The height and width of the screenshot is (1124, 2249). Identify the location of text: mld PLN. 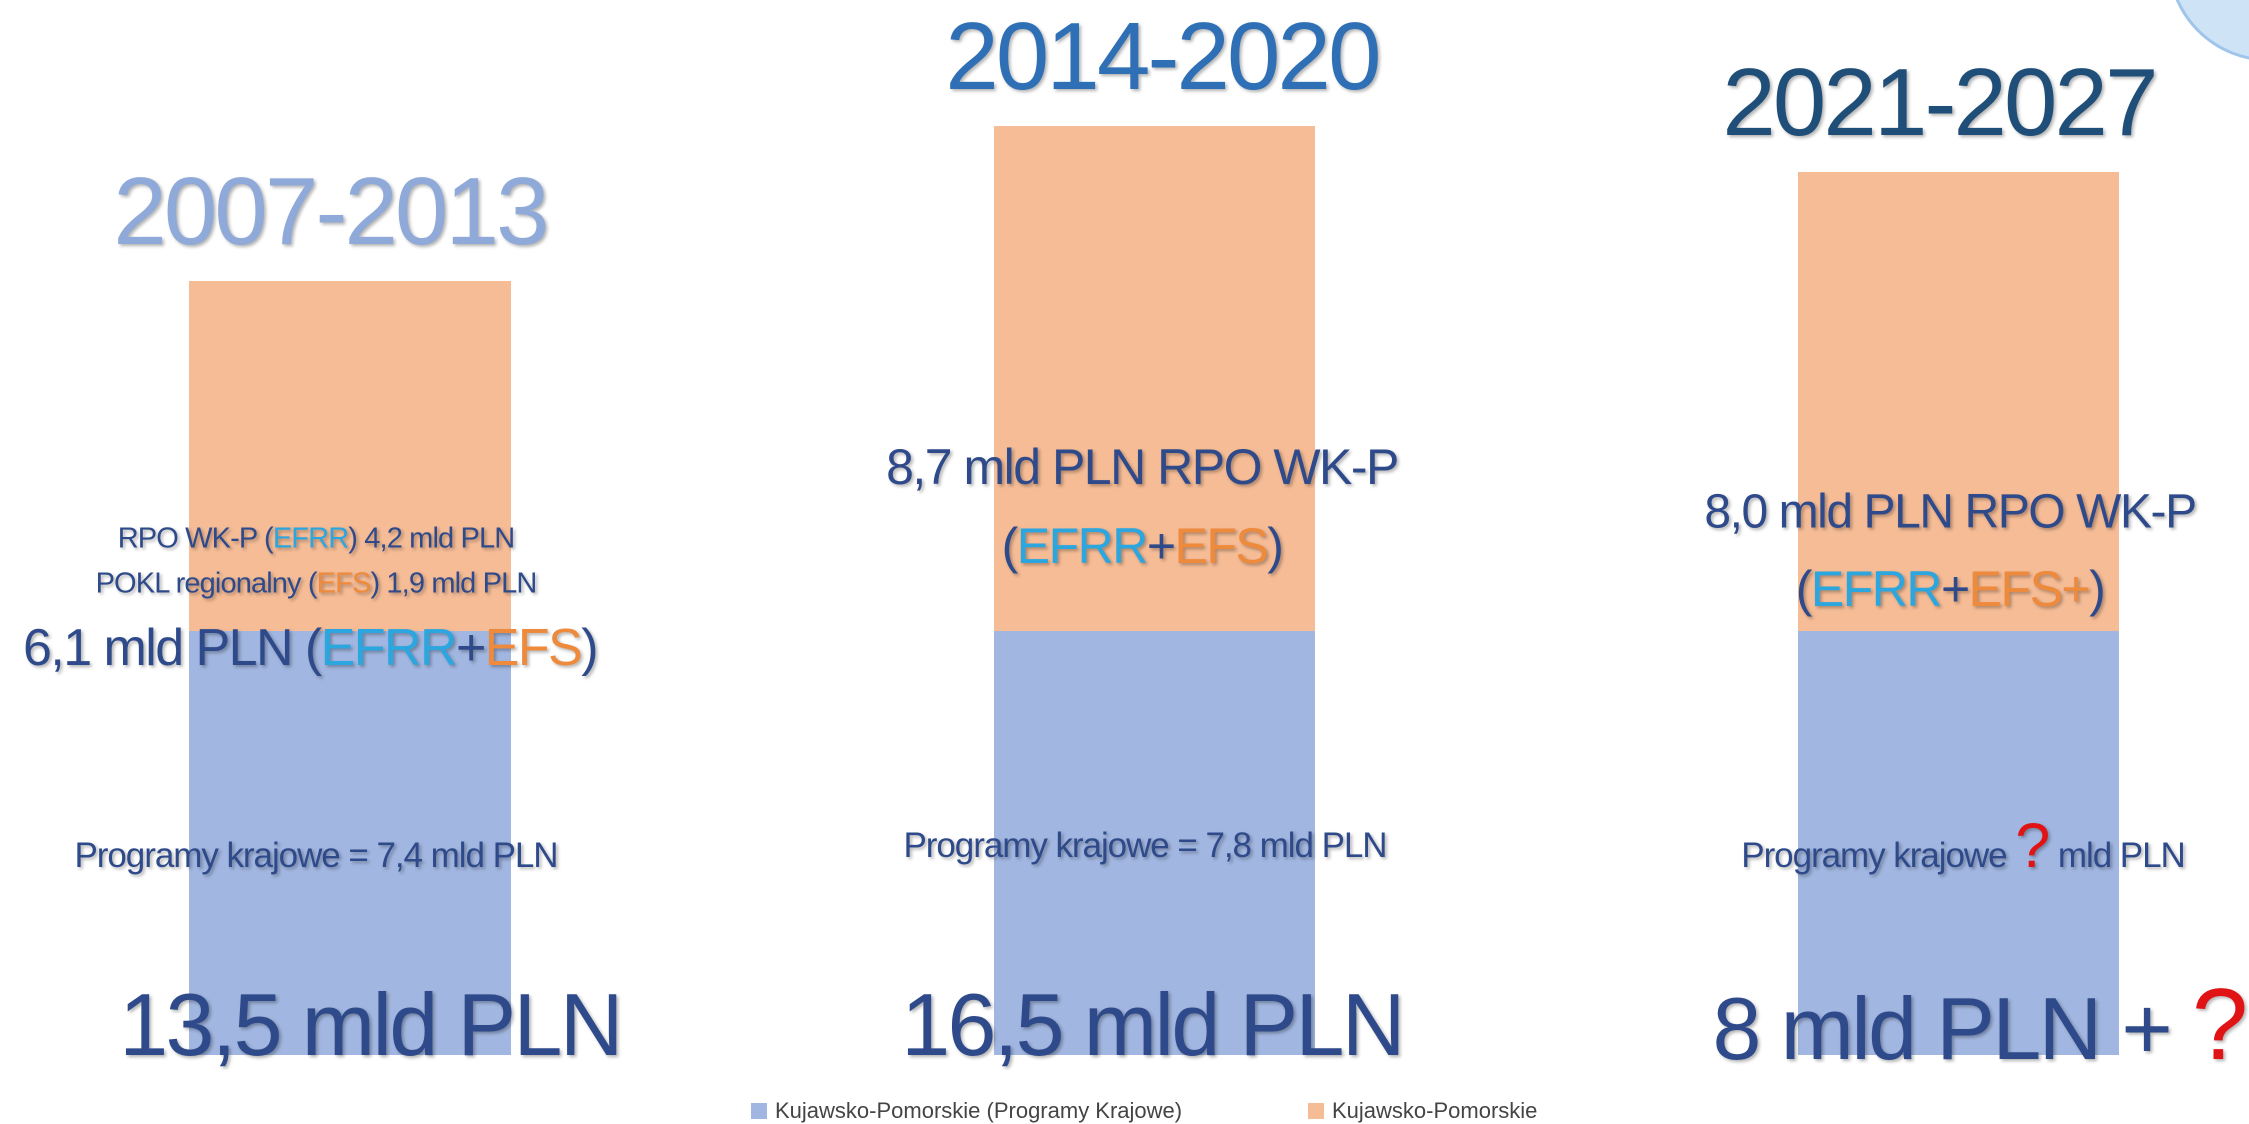
(2117, 855).